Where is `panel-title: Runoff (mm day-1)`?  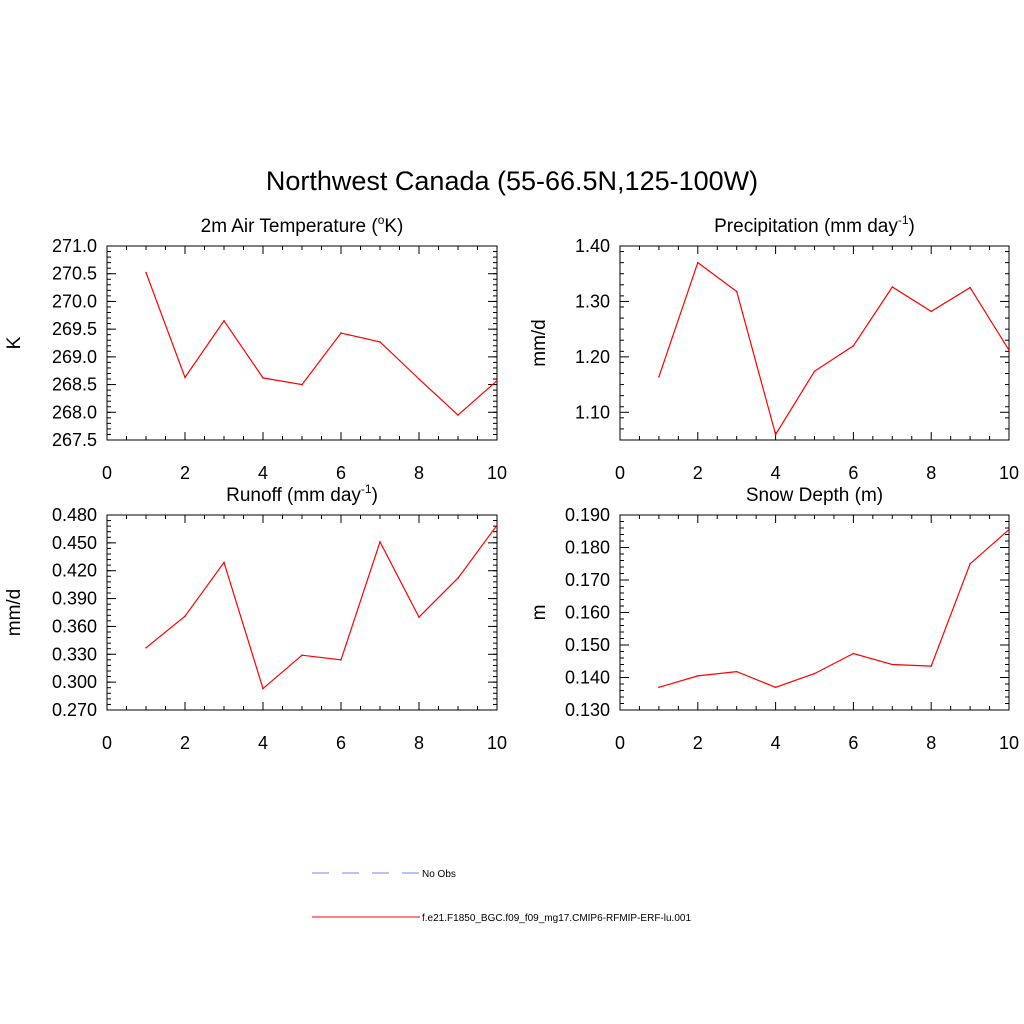
panel-title: Runoff (mm day-1) is located at coordinates (302, 494).